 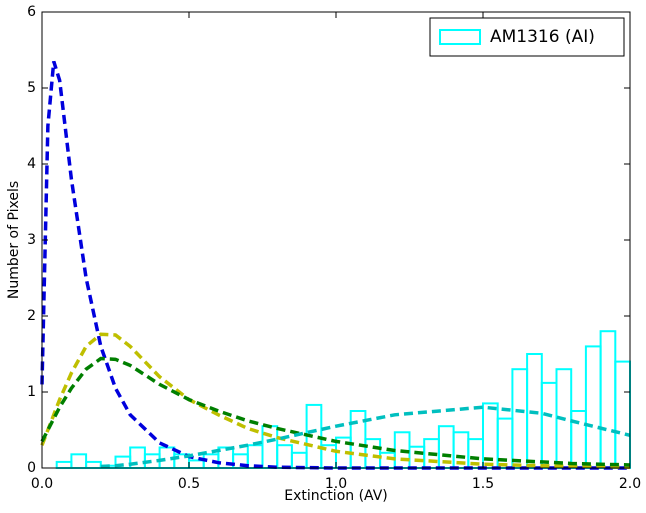 What do you see at coordinates (31, 468) in the screenshot?
I see `y-tick-label: 0` at bounding box center [31, 468].